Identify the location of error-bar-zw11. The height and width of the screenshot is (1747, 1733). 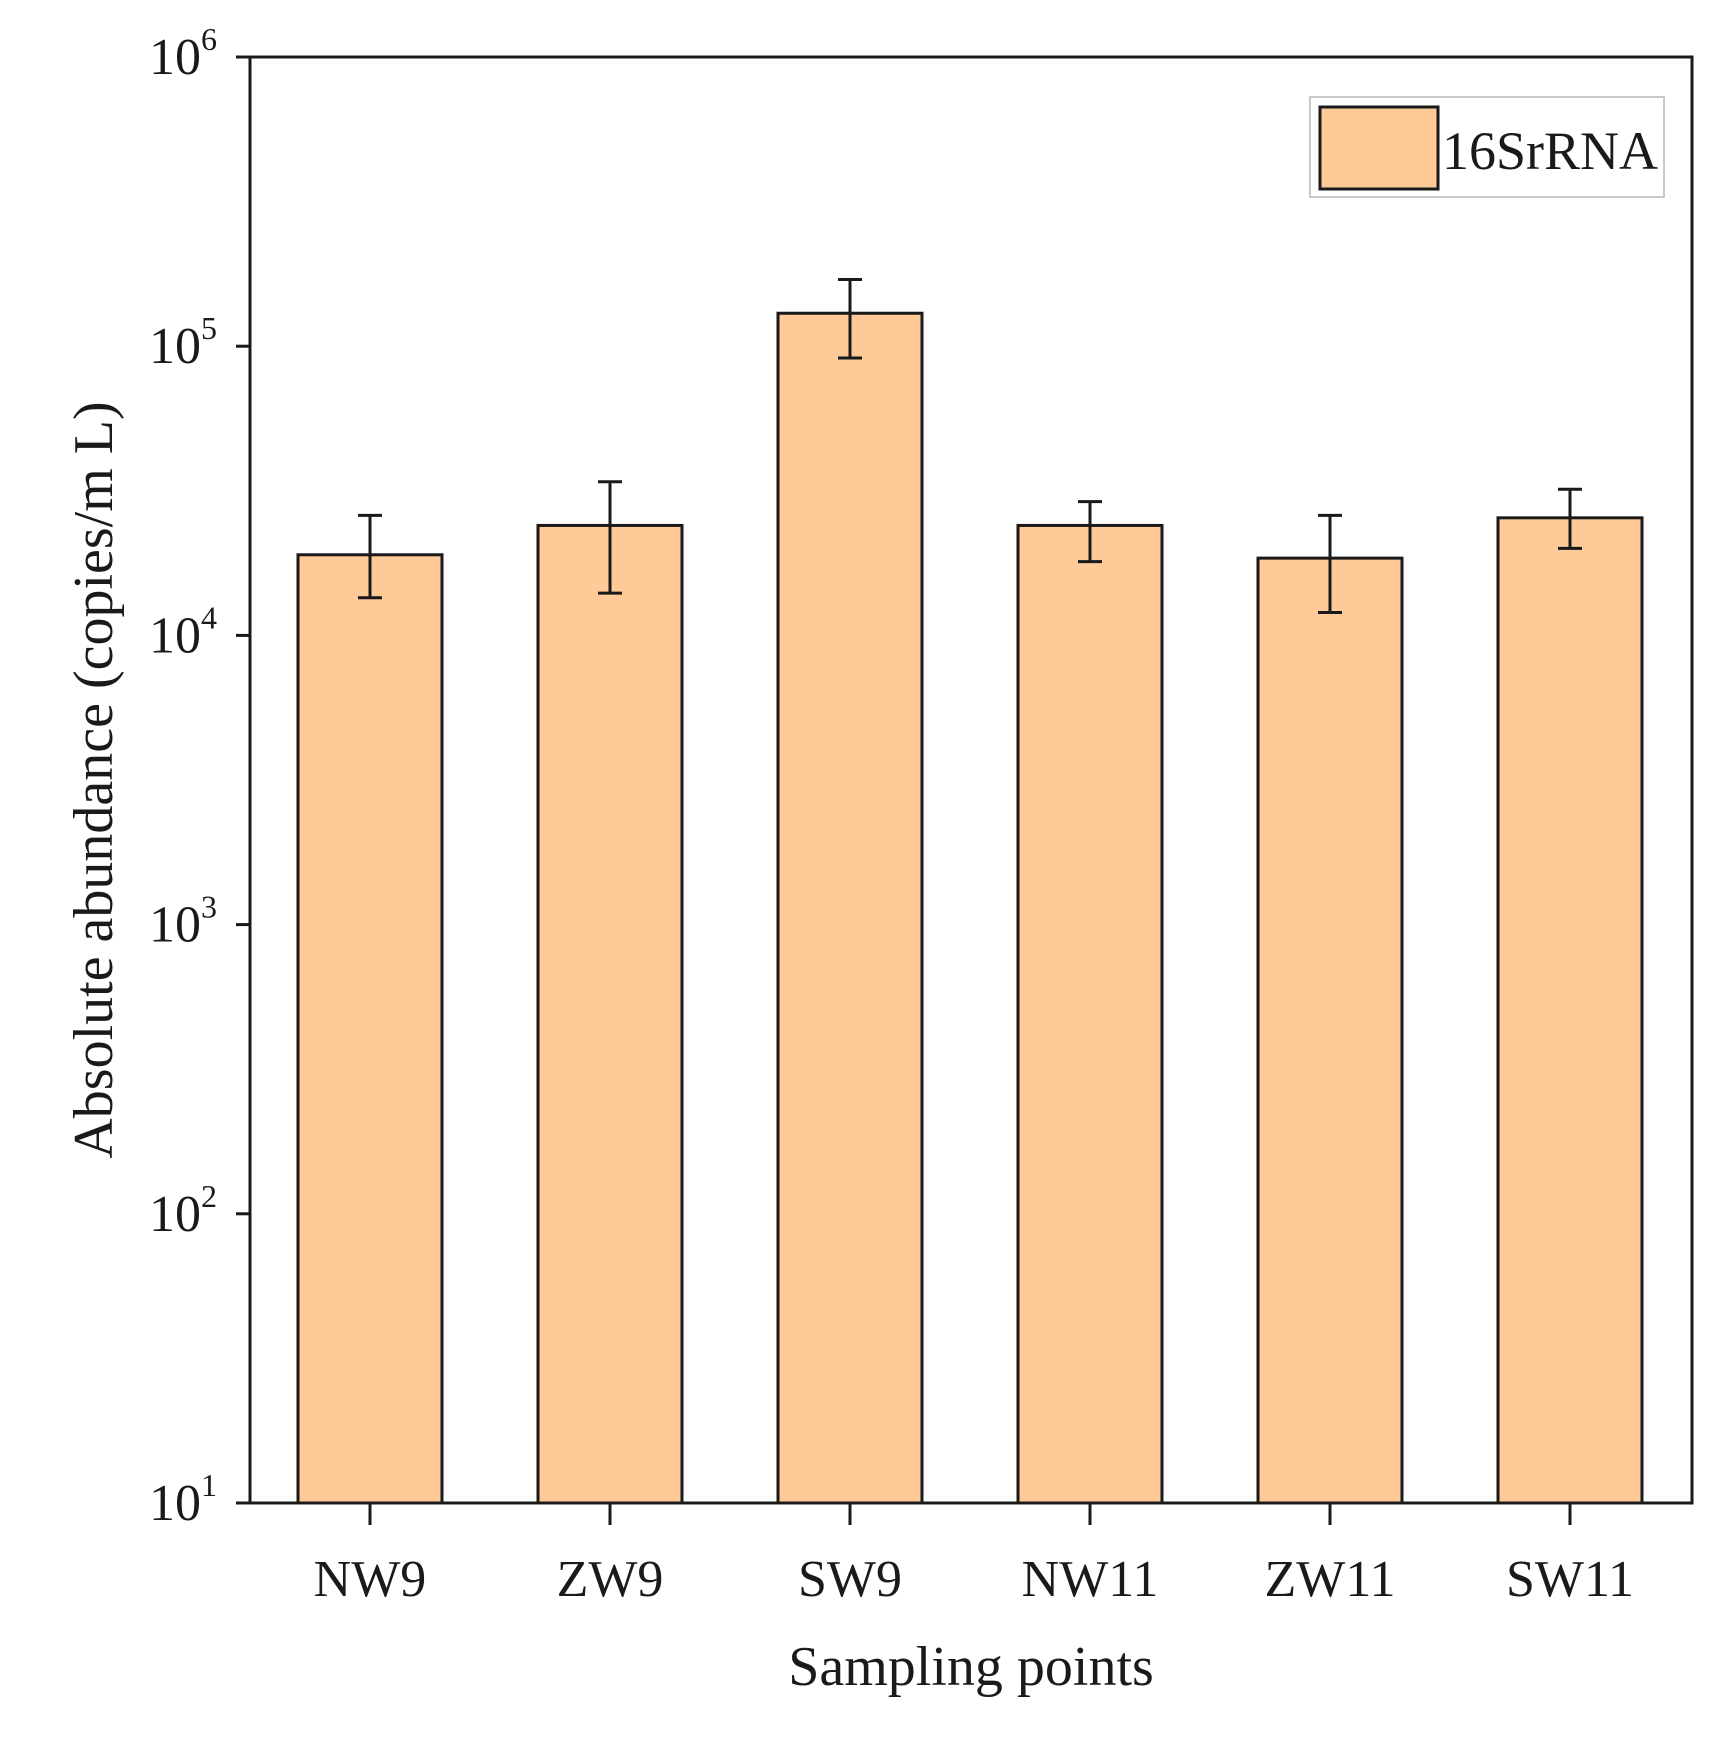
(1330, 564).